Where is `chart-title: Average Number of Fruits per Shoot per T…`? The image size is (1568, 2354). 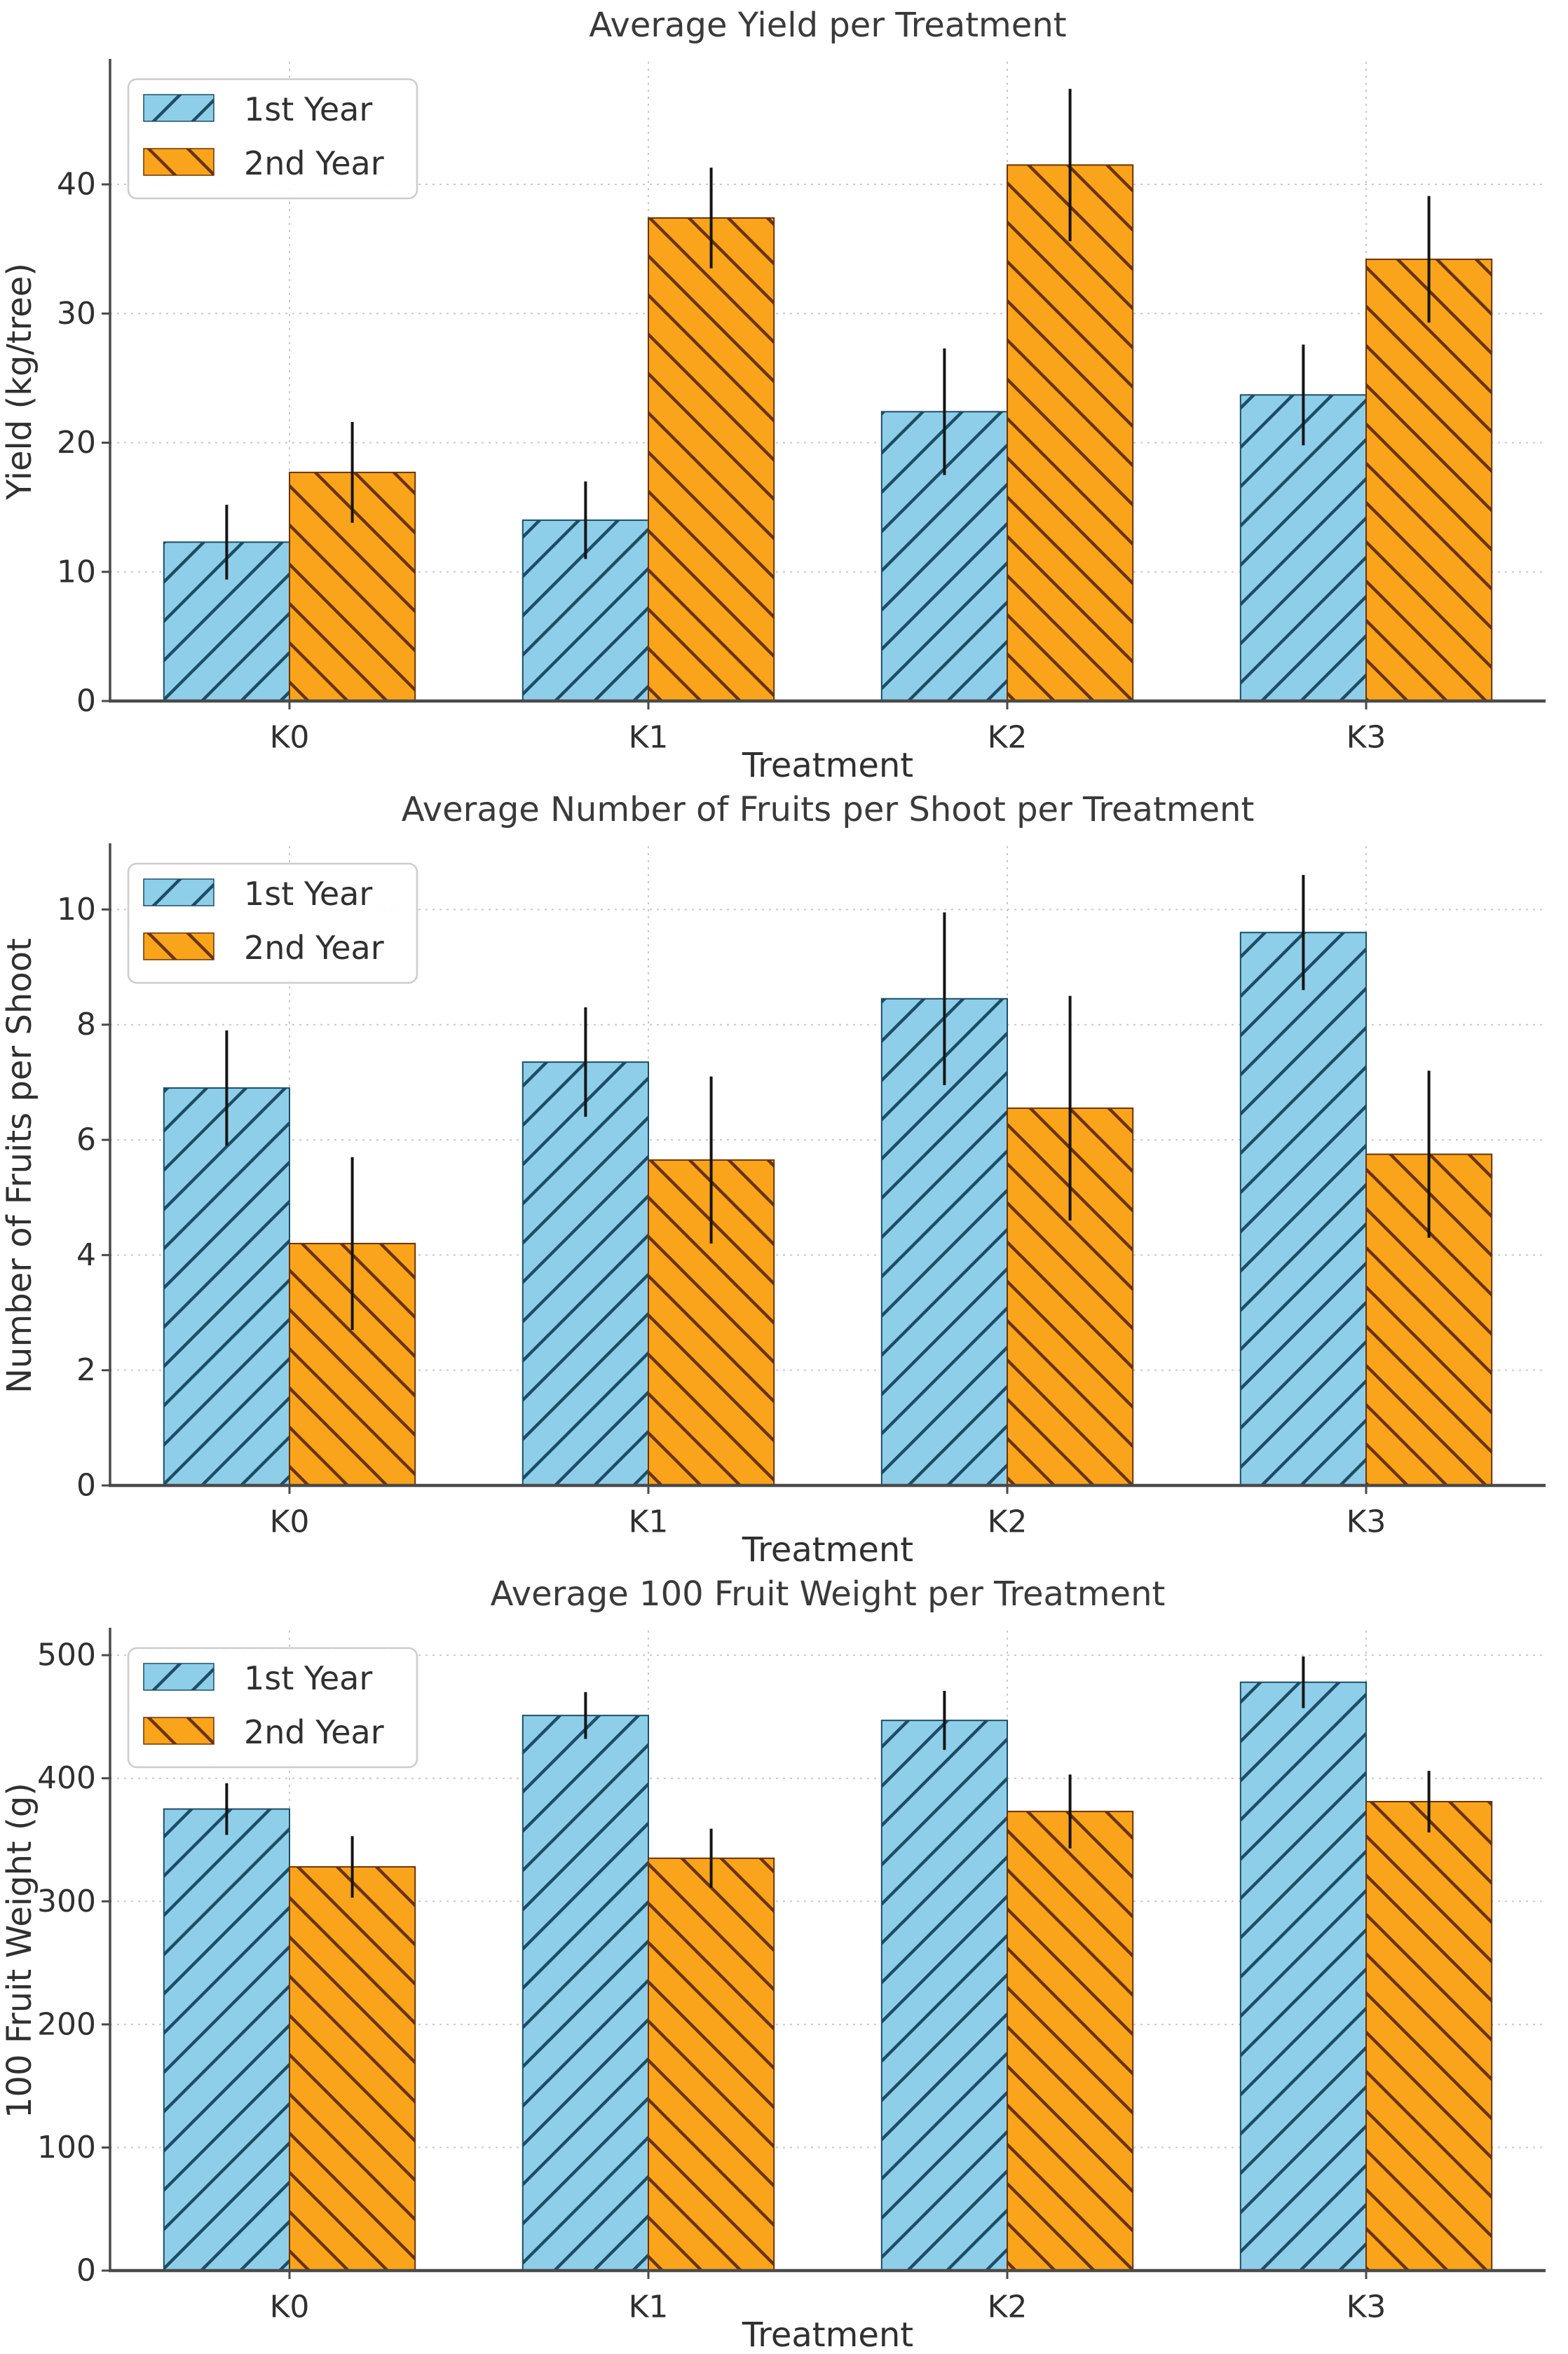
chart-title: Average Number of Fruits per Shoot per T… is located at coordinates (828, 809).